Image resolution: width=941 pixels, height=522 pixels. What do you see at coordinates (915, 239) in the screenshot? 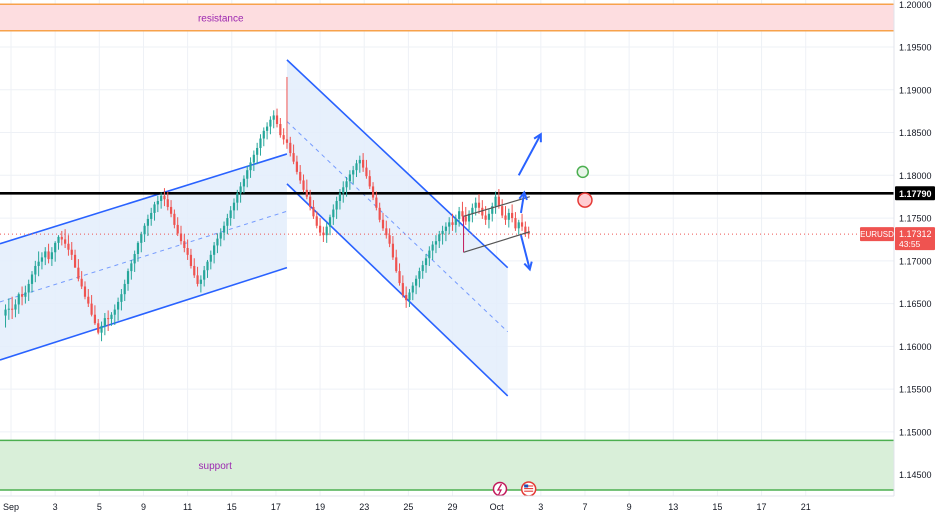
I see `last-price-label-box` at bounding box center [915, 239].